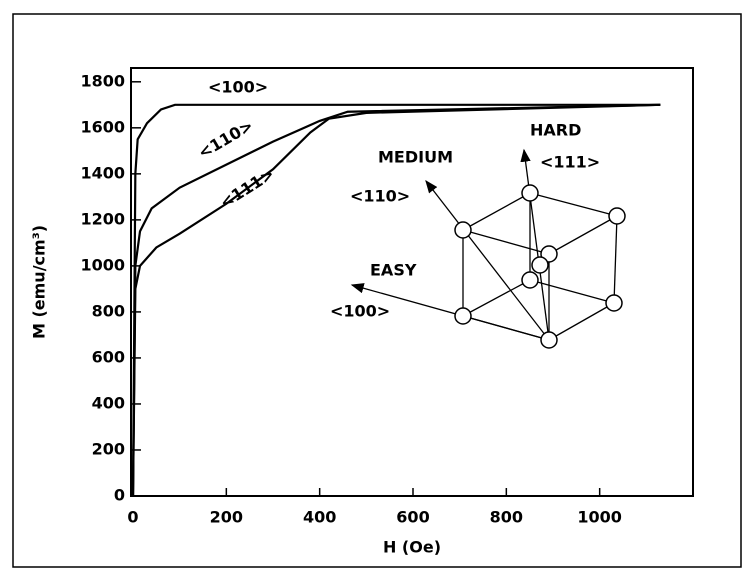 The width and height of the screenshot is (744, 569). Describe the element at coordinates (108, 356) in the screenshot. I see `y-tick-label: 600` at that location.